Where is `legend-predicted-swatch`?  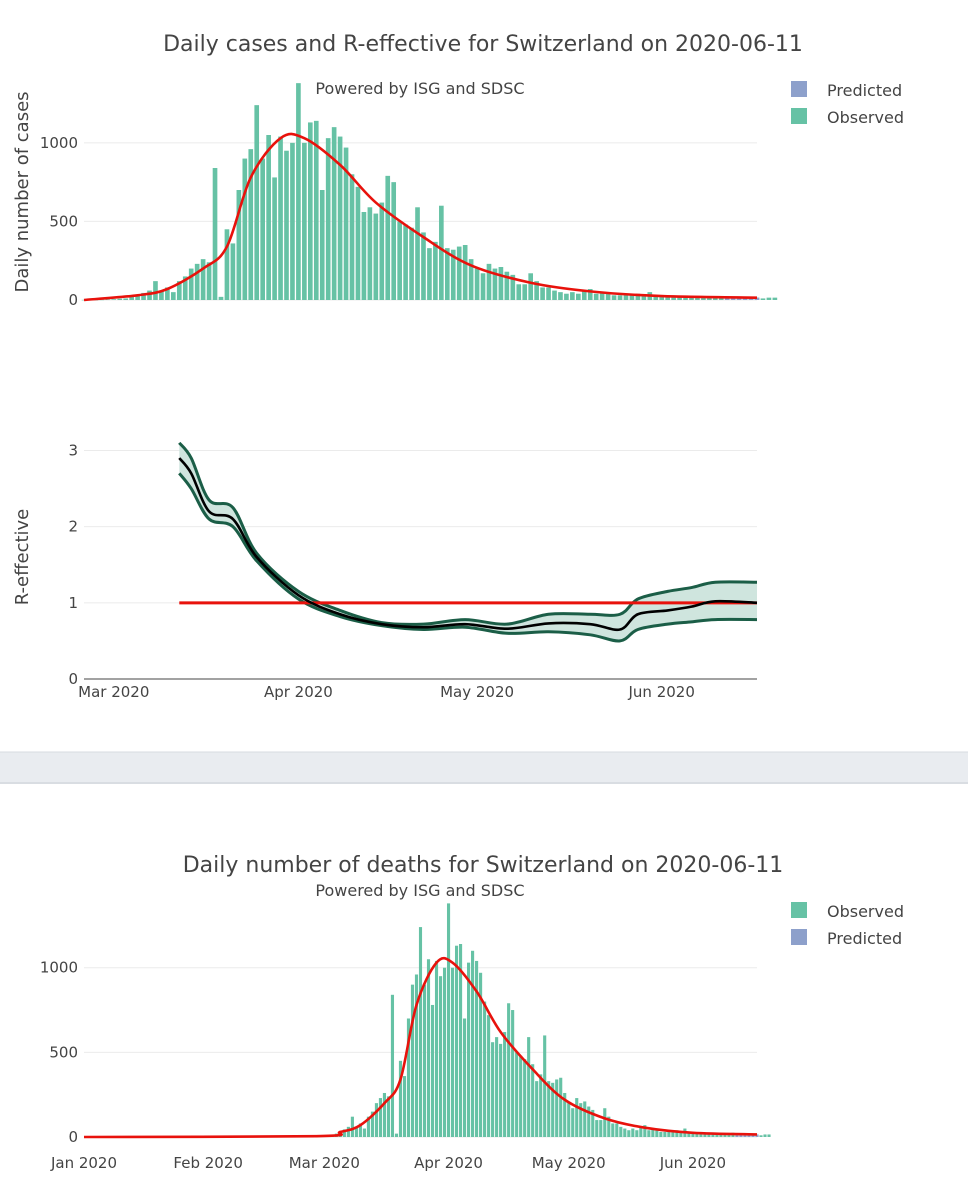 legend-predicted-swatch is located at coordinates (799, 89).